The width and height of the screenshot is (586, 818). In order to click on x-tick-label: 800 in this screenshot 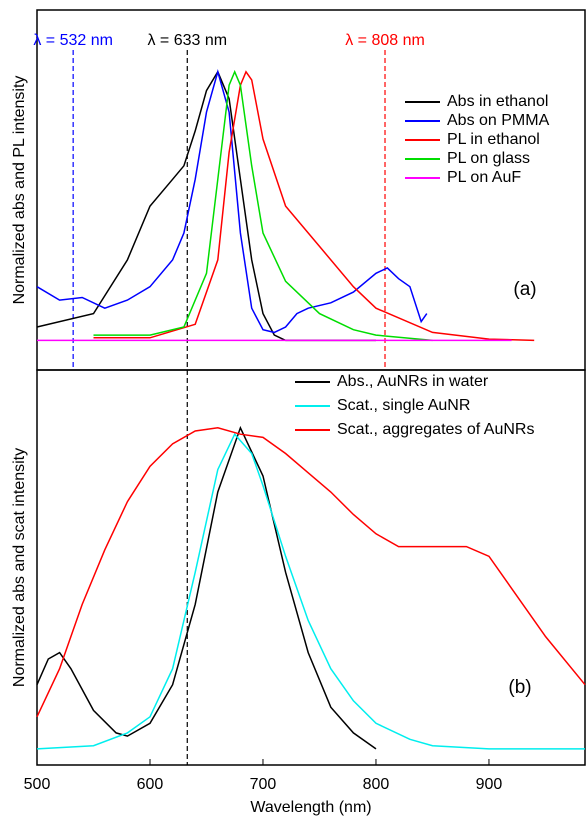, I will do `click(376, 784)`.